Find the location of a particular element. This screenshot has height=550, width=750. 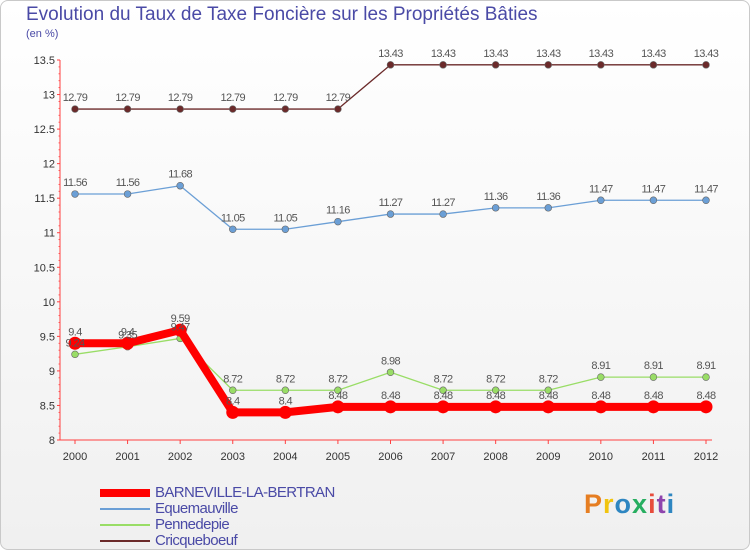

logo-letter: i is located at coordinates (671, 504).